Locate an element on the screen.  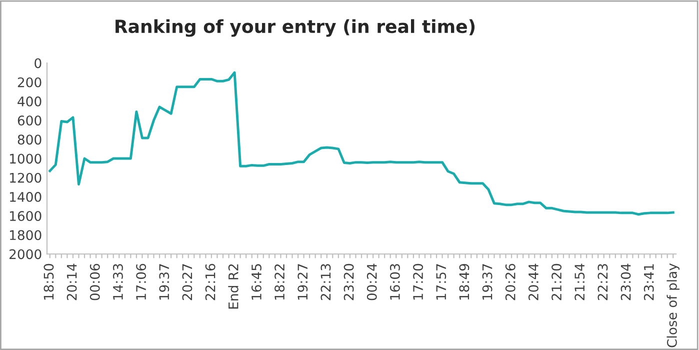
x-tick-label: Close of play is located at coordinates (673, 305).